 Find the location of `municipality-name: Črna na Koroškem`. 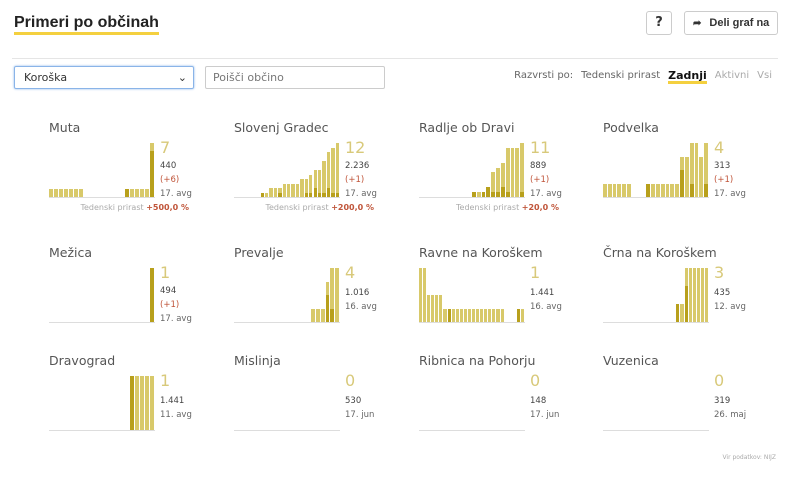

municipality-name: Črna na Koroškem is located at coordinates (660, 252).